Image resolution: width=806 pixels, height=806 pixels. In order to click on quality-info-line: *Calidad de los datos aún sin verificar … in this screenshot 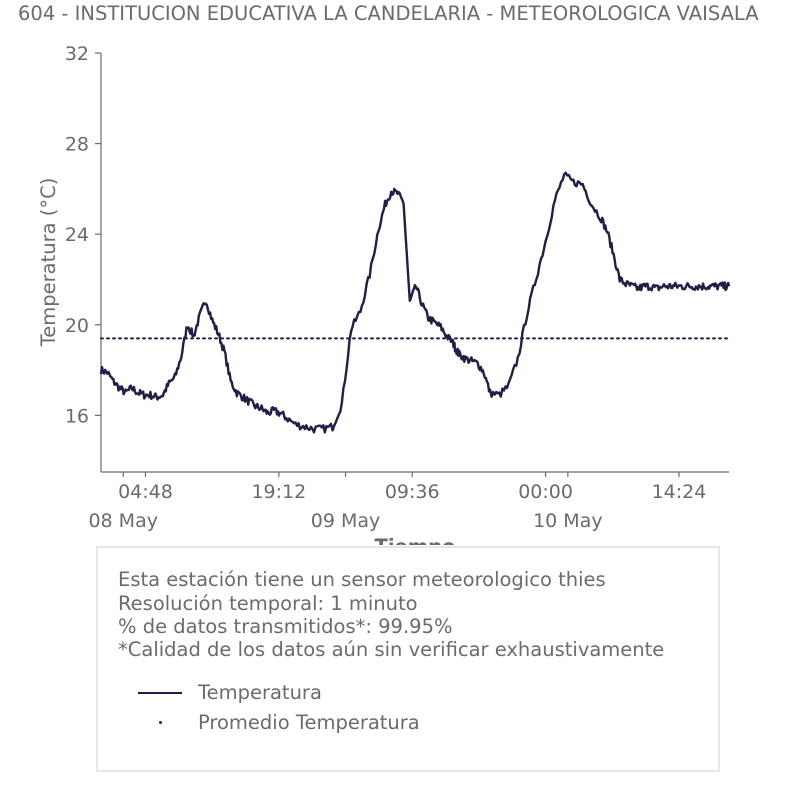, I will do `click(391, 649)`.